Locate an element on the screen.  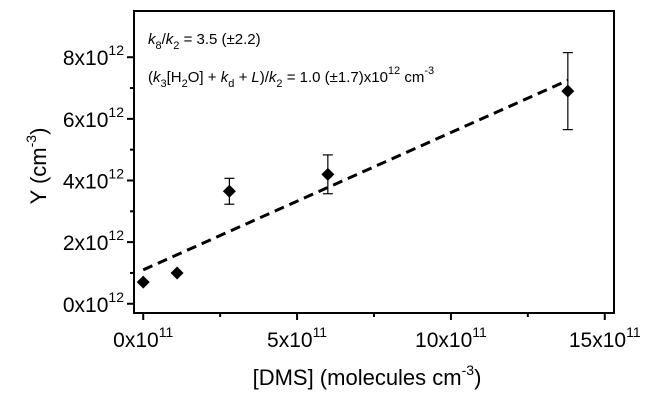
x-tick-label-1: 5x10¹¹ is located at coordinates (297, 338).